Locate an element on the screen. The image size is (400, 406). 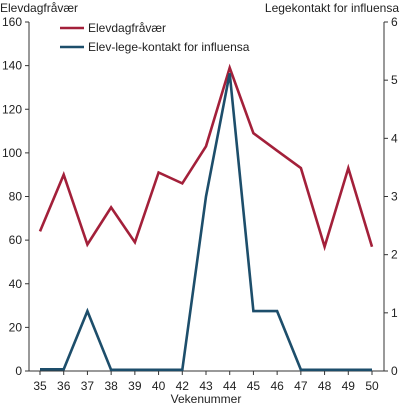
left-tick-label: 80 is located at coordinates (16, 197).